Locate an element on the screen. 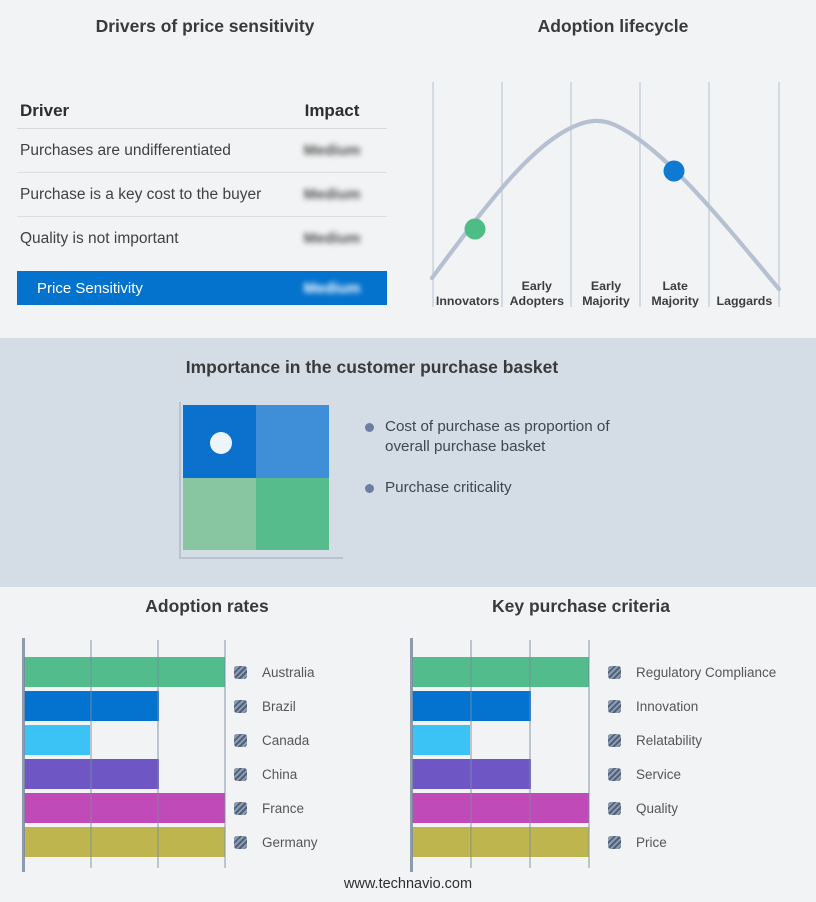 Image resolution: width=816 pixels, height=902 pixels. legend-label: Germany is located at coordinates (290, 842).